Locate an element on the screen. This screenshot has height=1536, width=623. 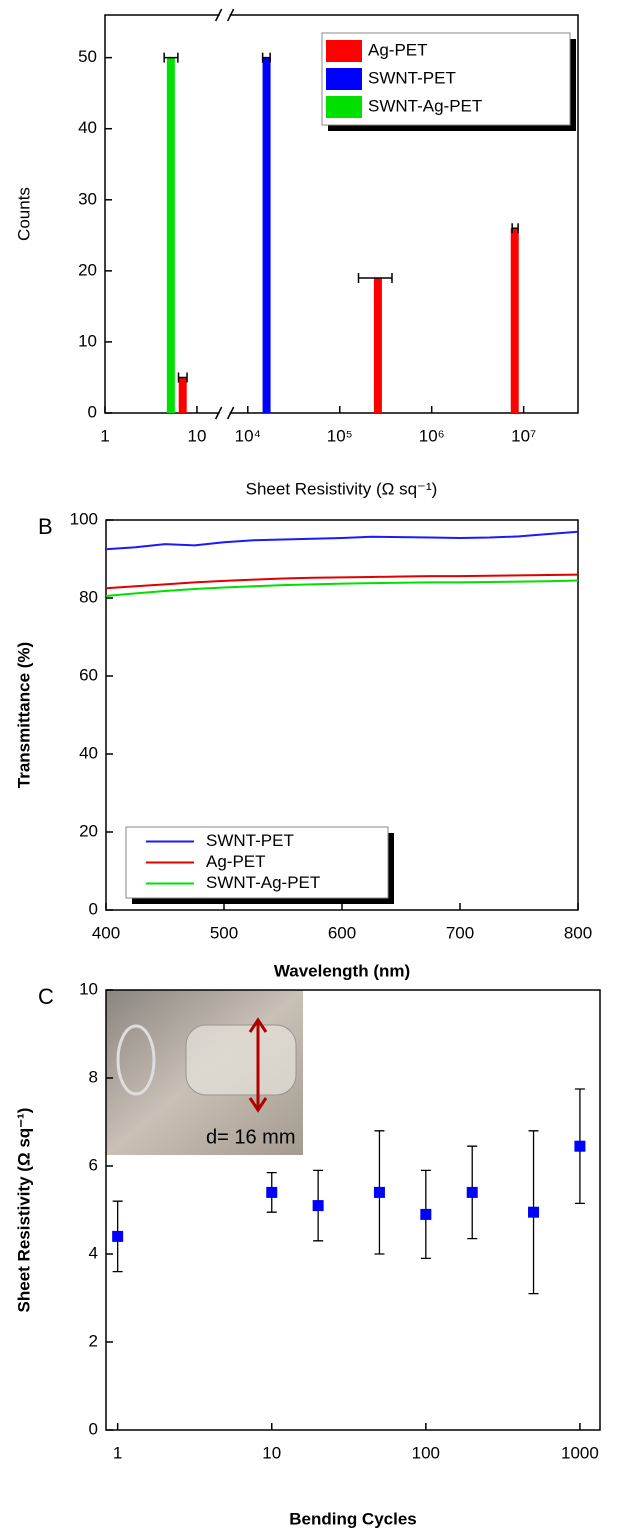
x-tick-label: 10⁴ is located at coordinates (248, 435).